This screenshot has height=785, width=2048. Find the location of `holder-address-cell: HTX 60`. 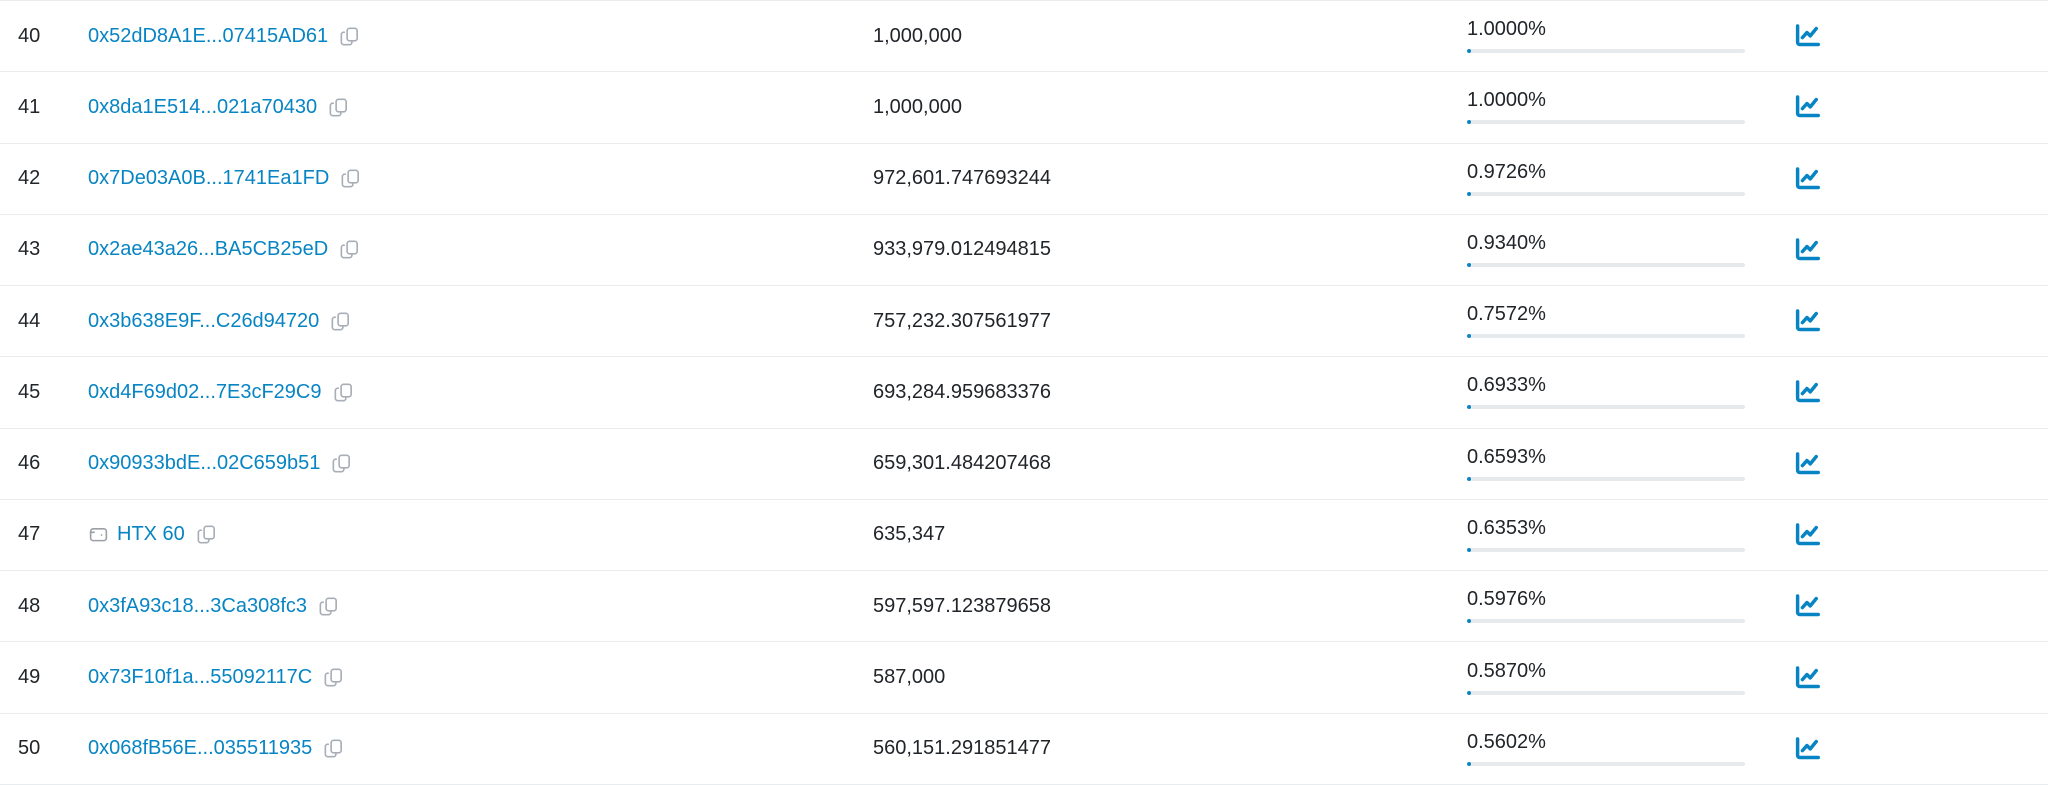

holder-address-cell: HTX 60 is located at coordinates (480, 534).